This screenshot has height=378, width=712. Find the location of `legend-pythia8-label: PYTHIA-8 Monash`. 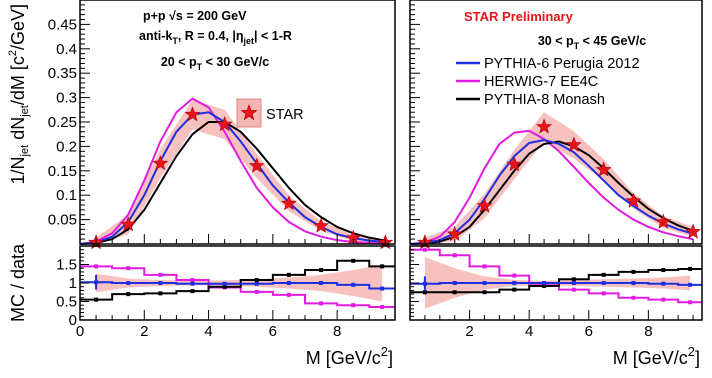

legend-pythia8-label: PYTHIA-8 Monash is located at coordinates (544, 100).